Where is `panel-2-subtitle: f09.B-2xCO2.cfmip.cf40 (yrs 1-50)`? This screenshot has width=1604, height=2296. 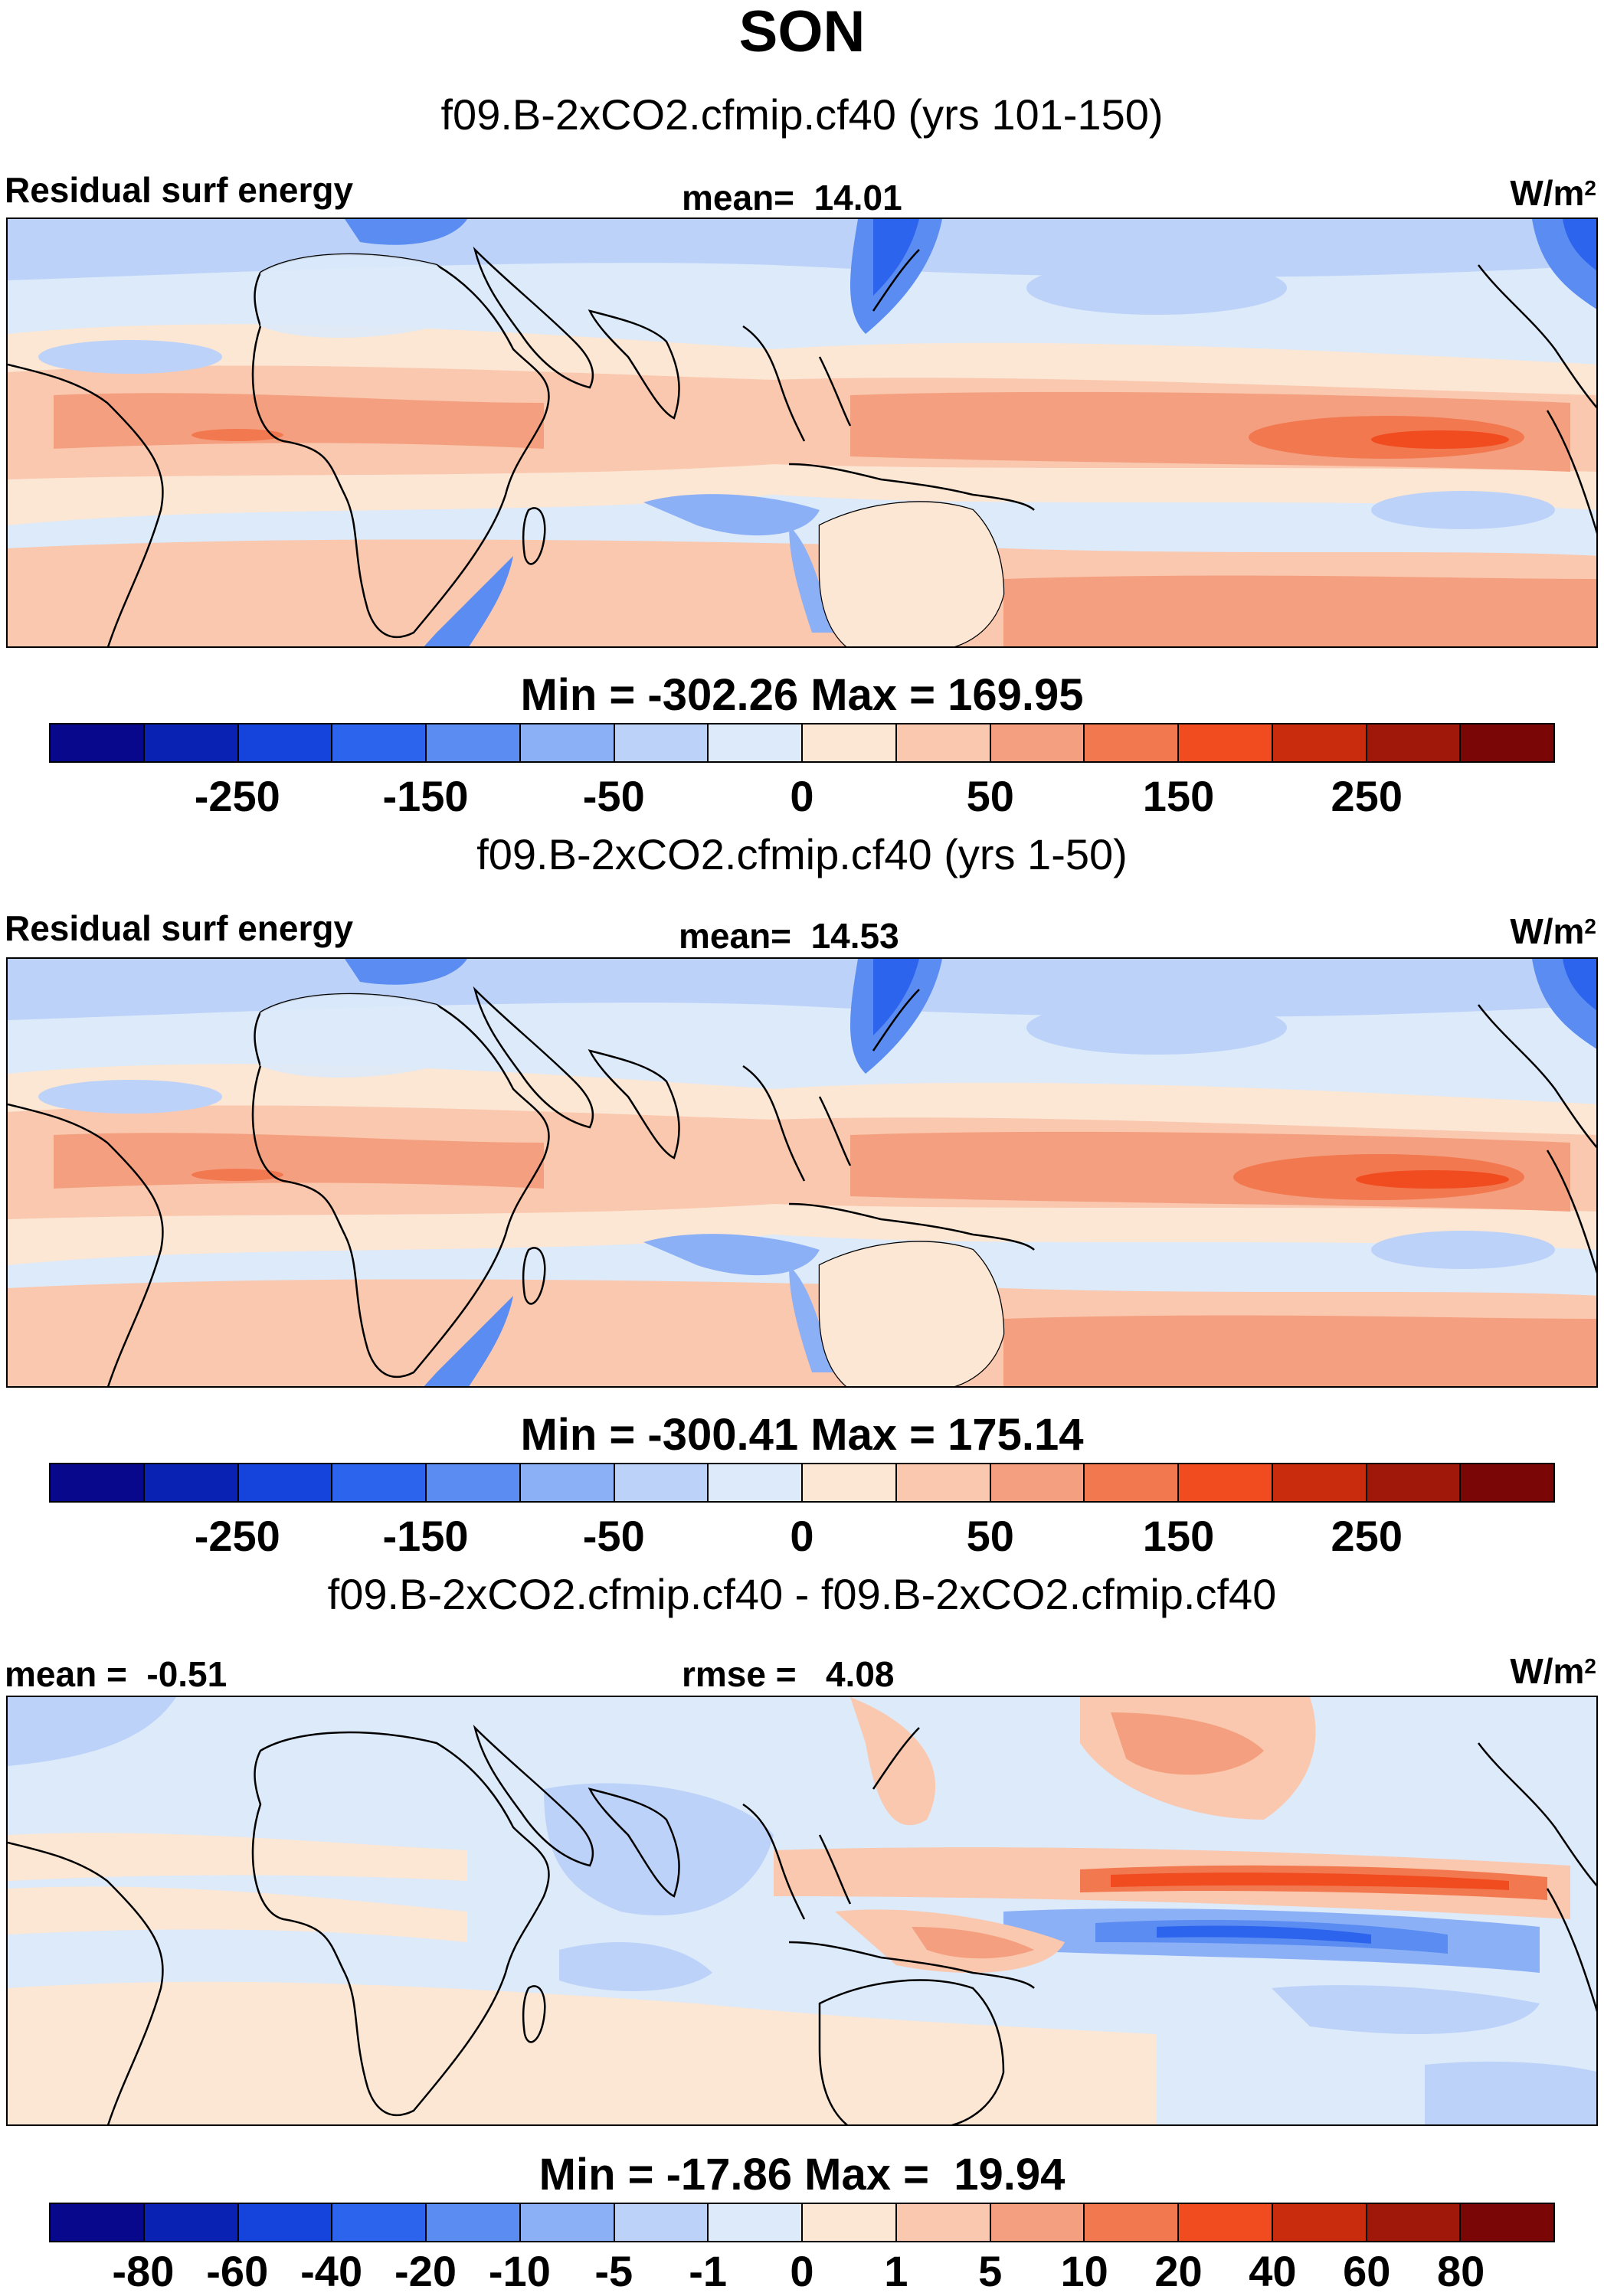 panel-2-subtitle: f09.B-2xCO2.cfmip.cf40 (yrs 1-50) is located at coordinates (802, 854).